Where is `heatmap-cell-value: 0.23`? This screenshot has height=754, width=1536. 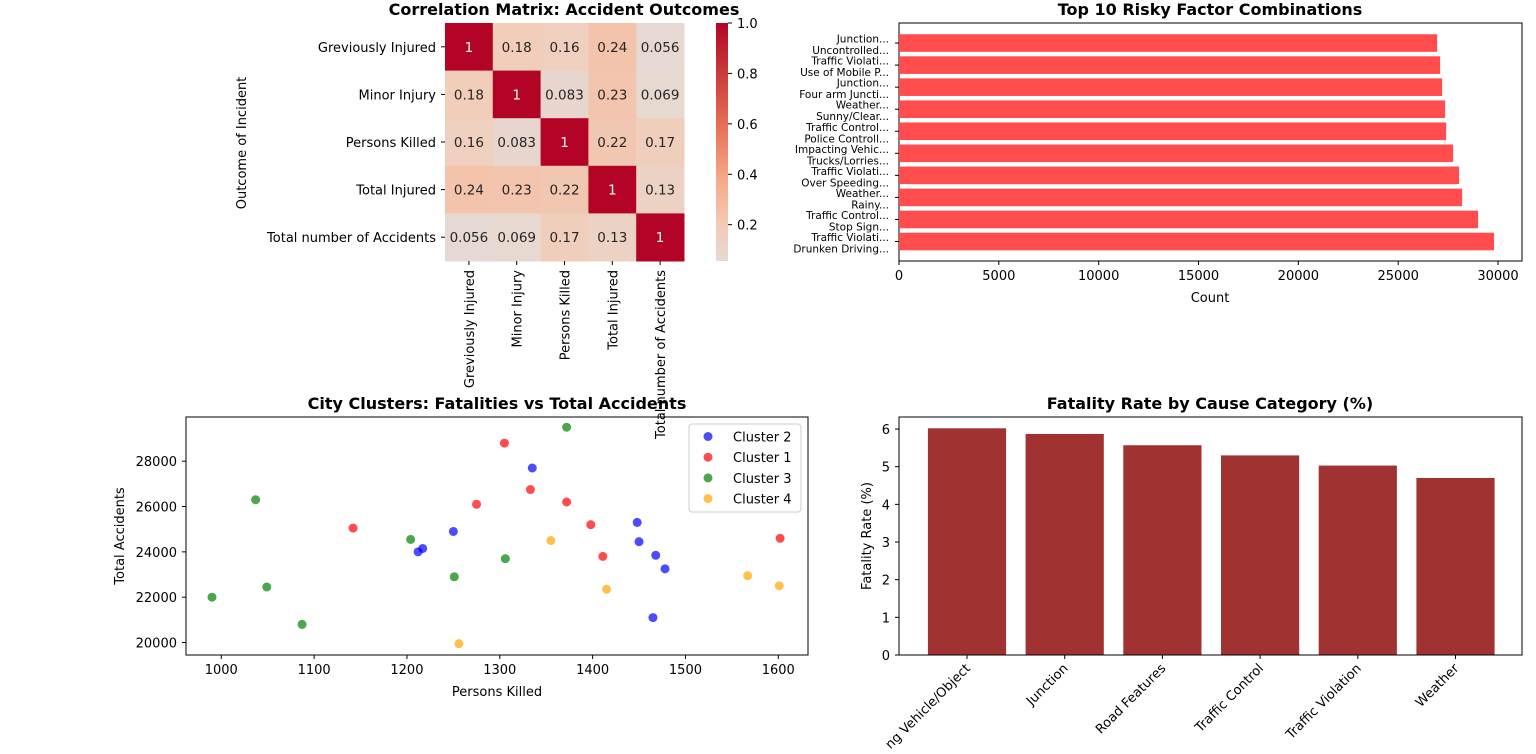 heatmap-cell-value: 0.23 is located at coordinates (517, 191).